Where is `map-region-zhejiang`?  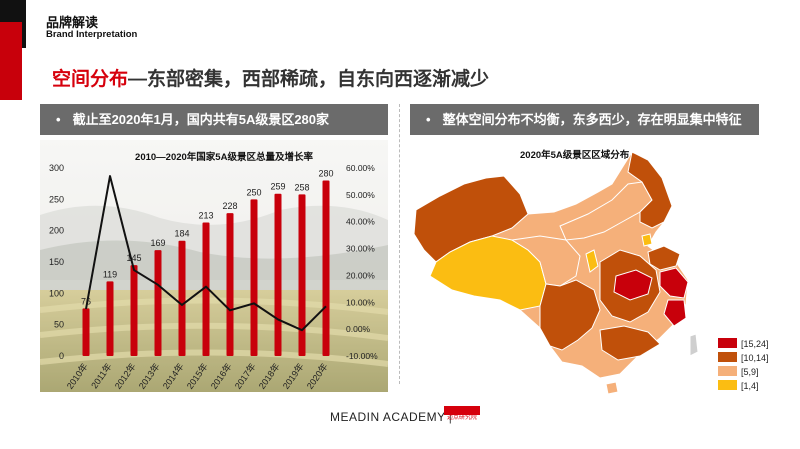
map-region-zhejiang is located at coordinates (675, 313).